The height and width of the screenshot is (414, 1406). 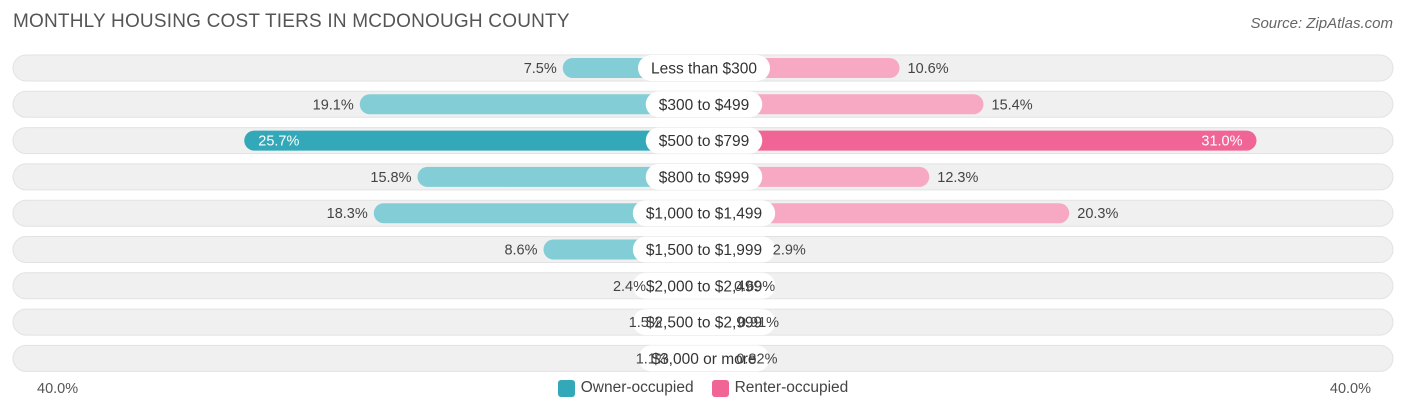 I want to click on renter-value-label: 2.9%, so click(x=789, y=251).